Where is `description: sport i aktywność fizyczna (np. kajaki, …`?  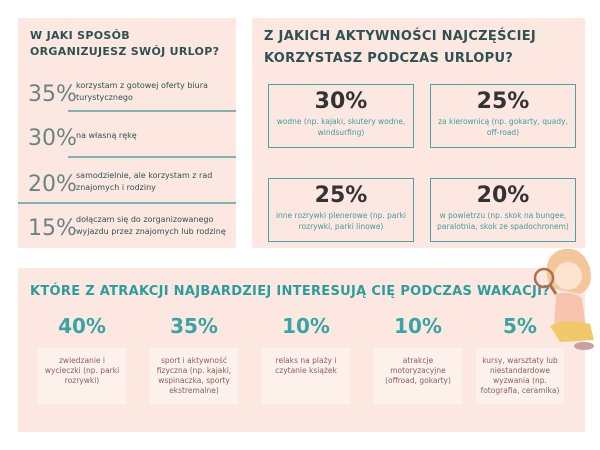 description: sport i aktywność fizyczna (np. kajaki, … is located at coordinates (194, 376).